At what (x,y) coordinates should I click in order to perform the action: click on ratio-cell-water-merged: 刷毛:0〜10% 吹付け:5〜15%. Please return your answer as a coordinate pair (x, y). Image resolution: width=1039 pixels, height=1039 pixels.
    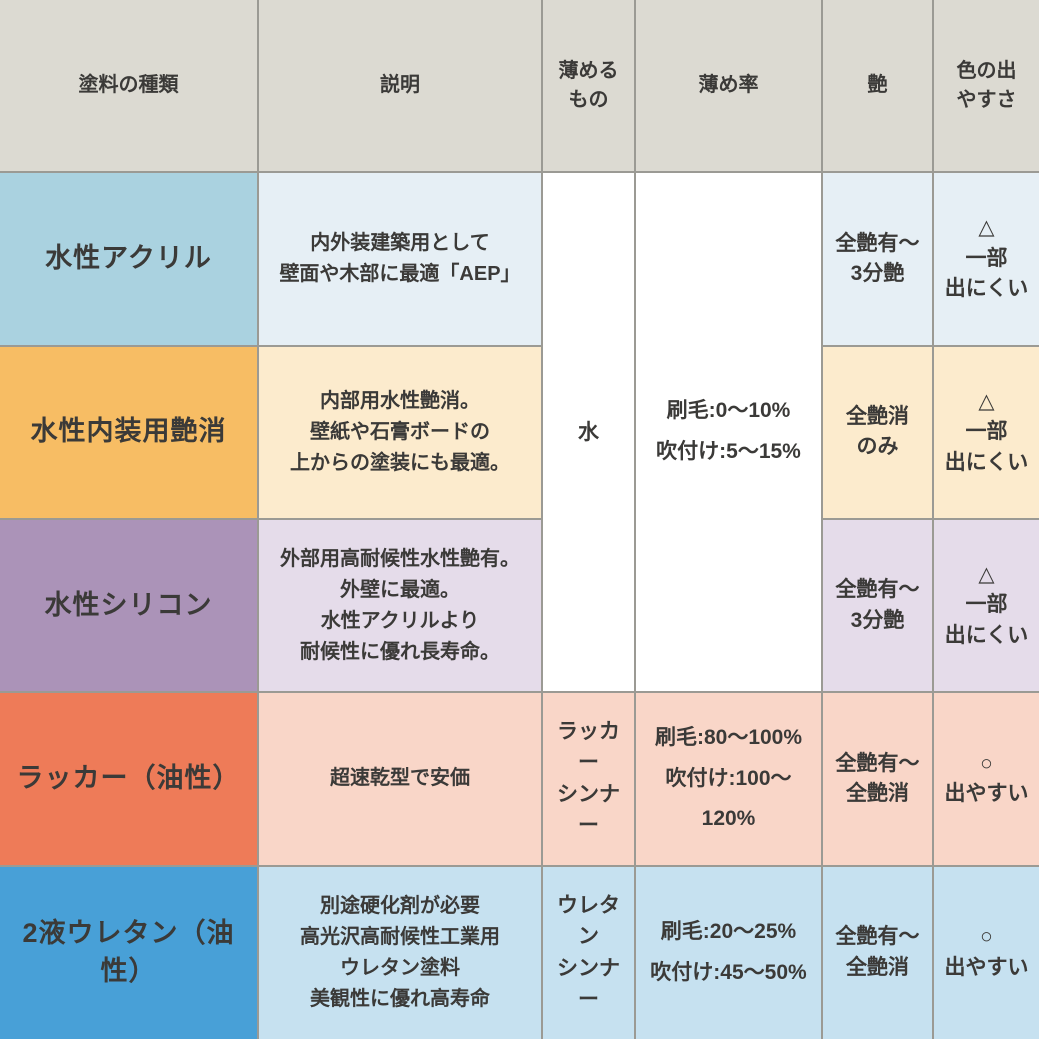
    Looking at the image, I should click on (728, 432).